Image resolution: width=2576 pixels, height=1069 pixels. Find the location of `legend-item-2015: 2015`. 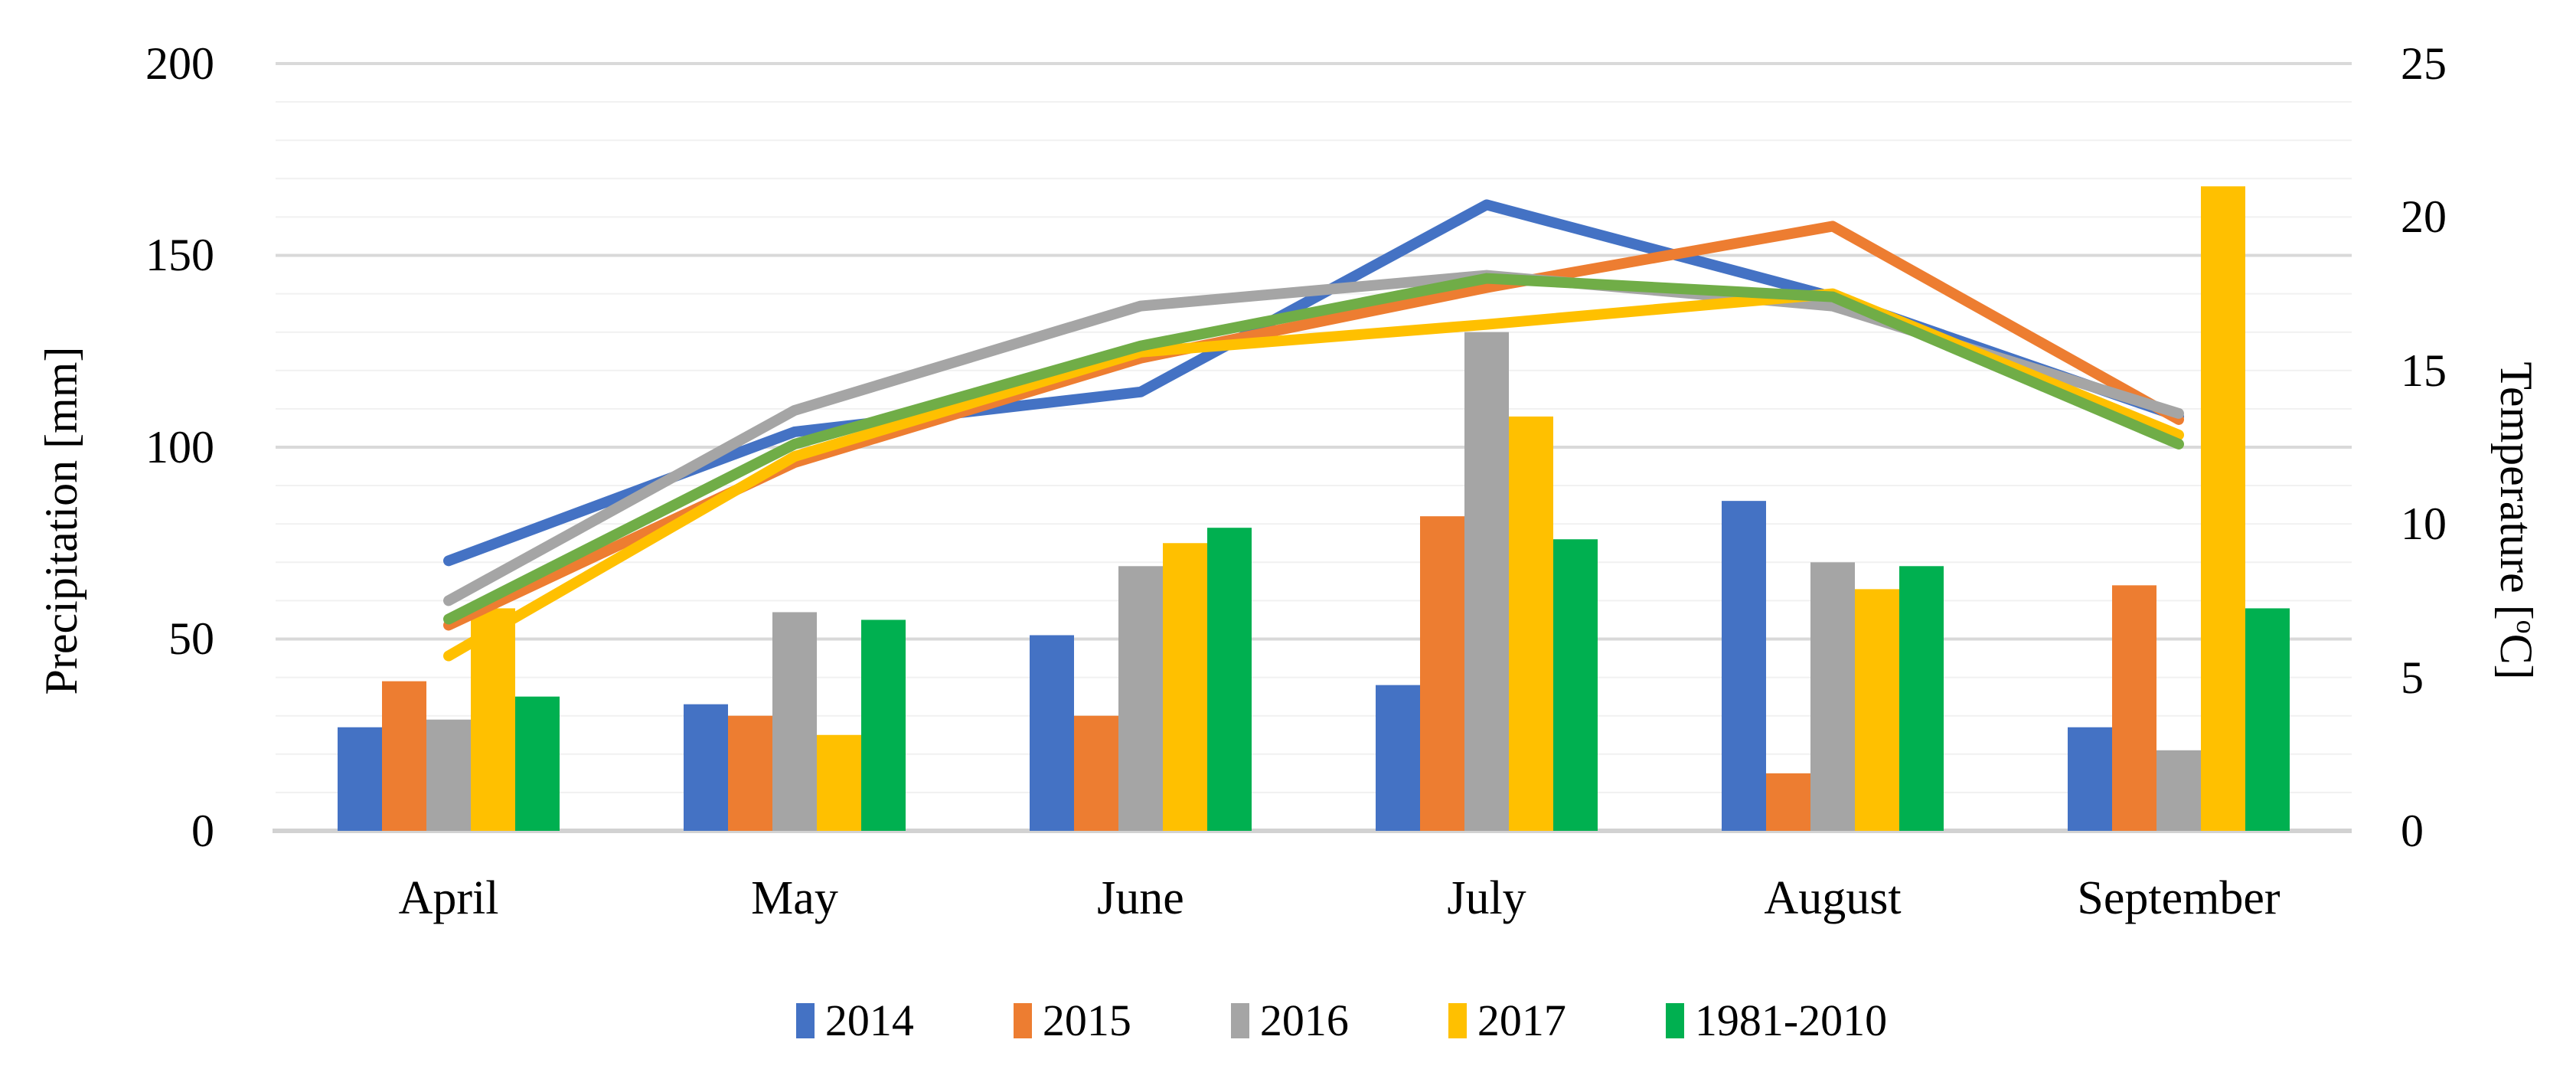

legend-item-2015: 2015 is located at coordinates (1072, 1020).